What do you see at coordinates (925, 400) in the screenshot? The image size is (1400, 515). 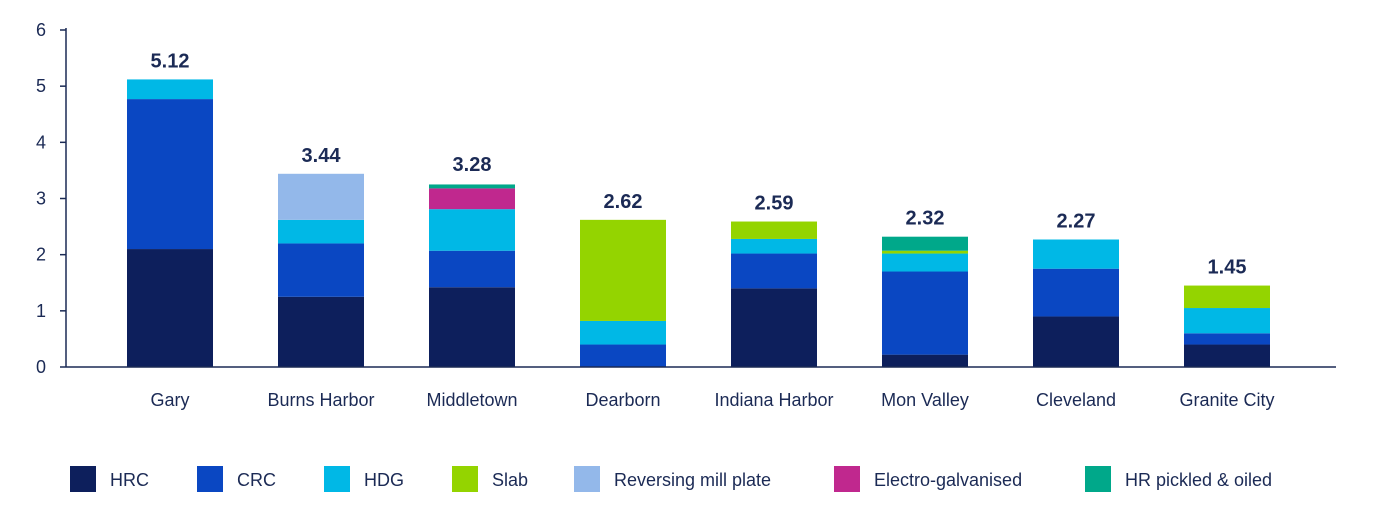 I see `x-category-label: Mon Valley` at bounding box center [925, 400].